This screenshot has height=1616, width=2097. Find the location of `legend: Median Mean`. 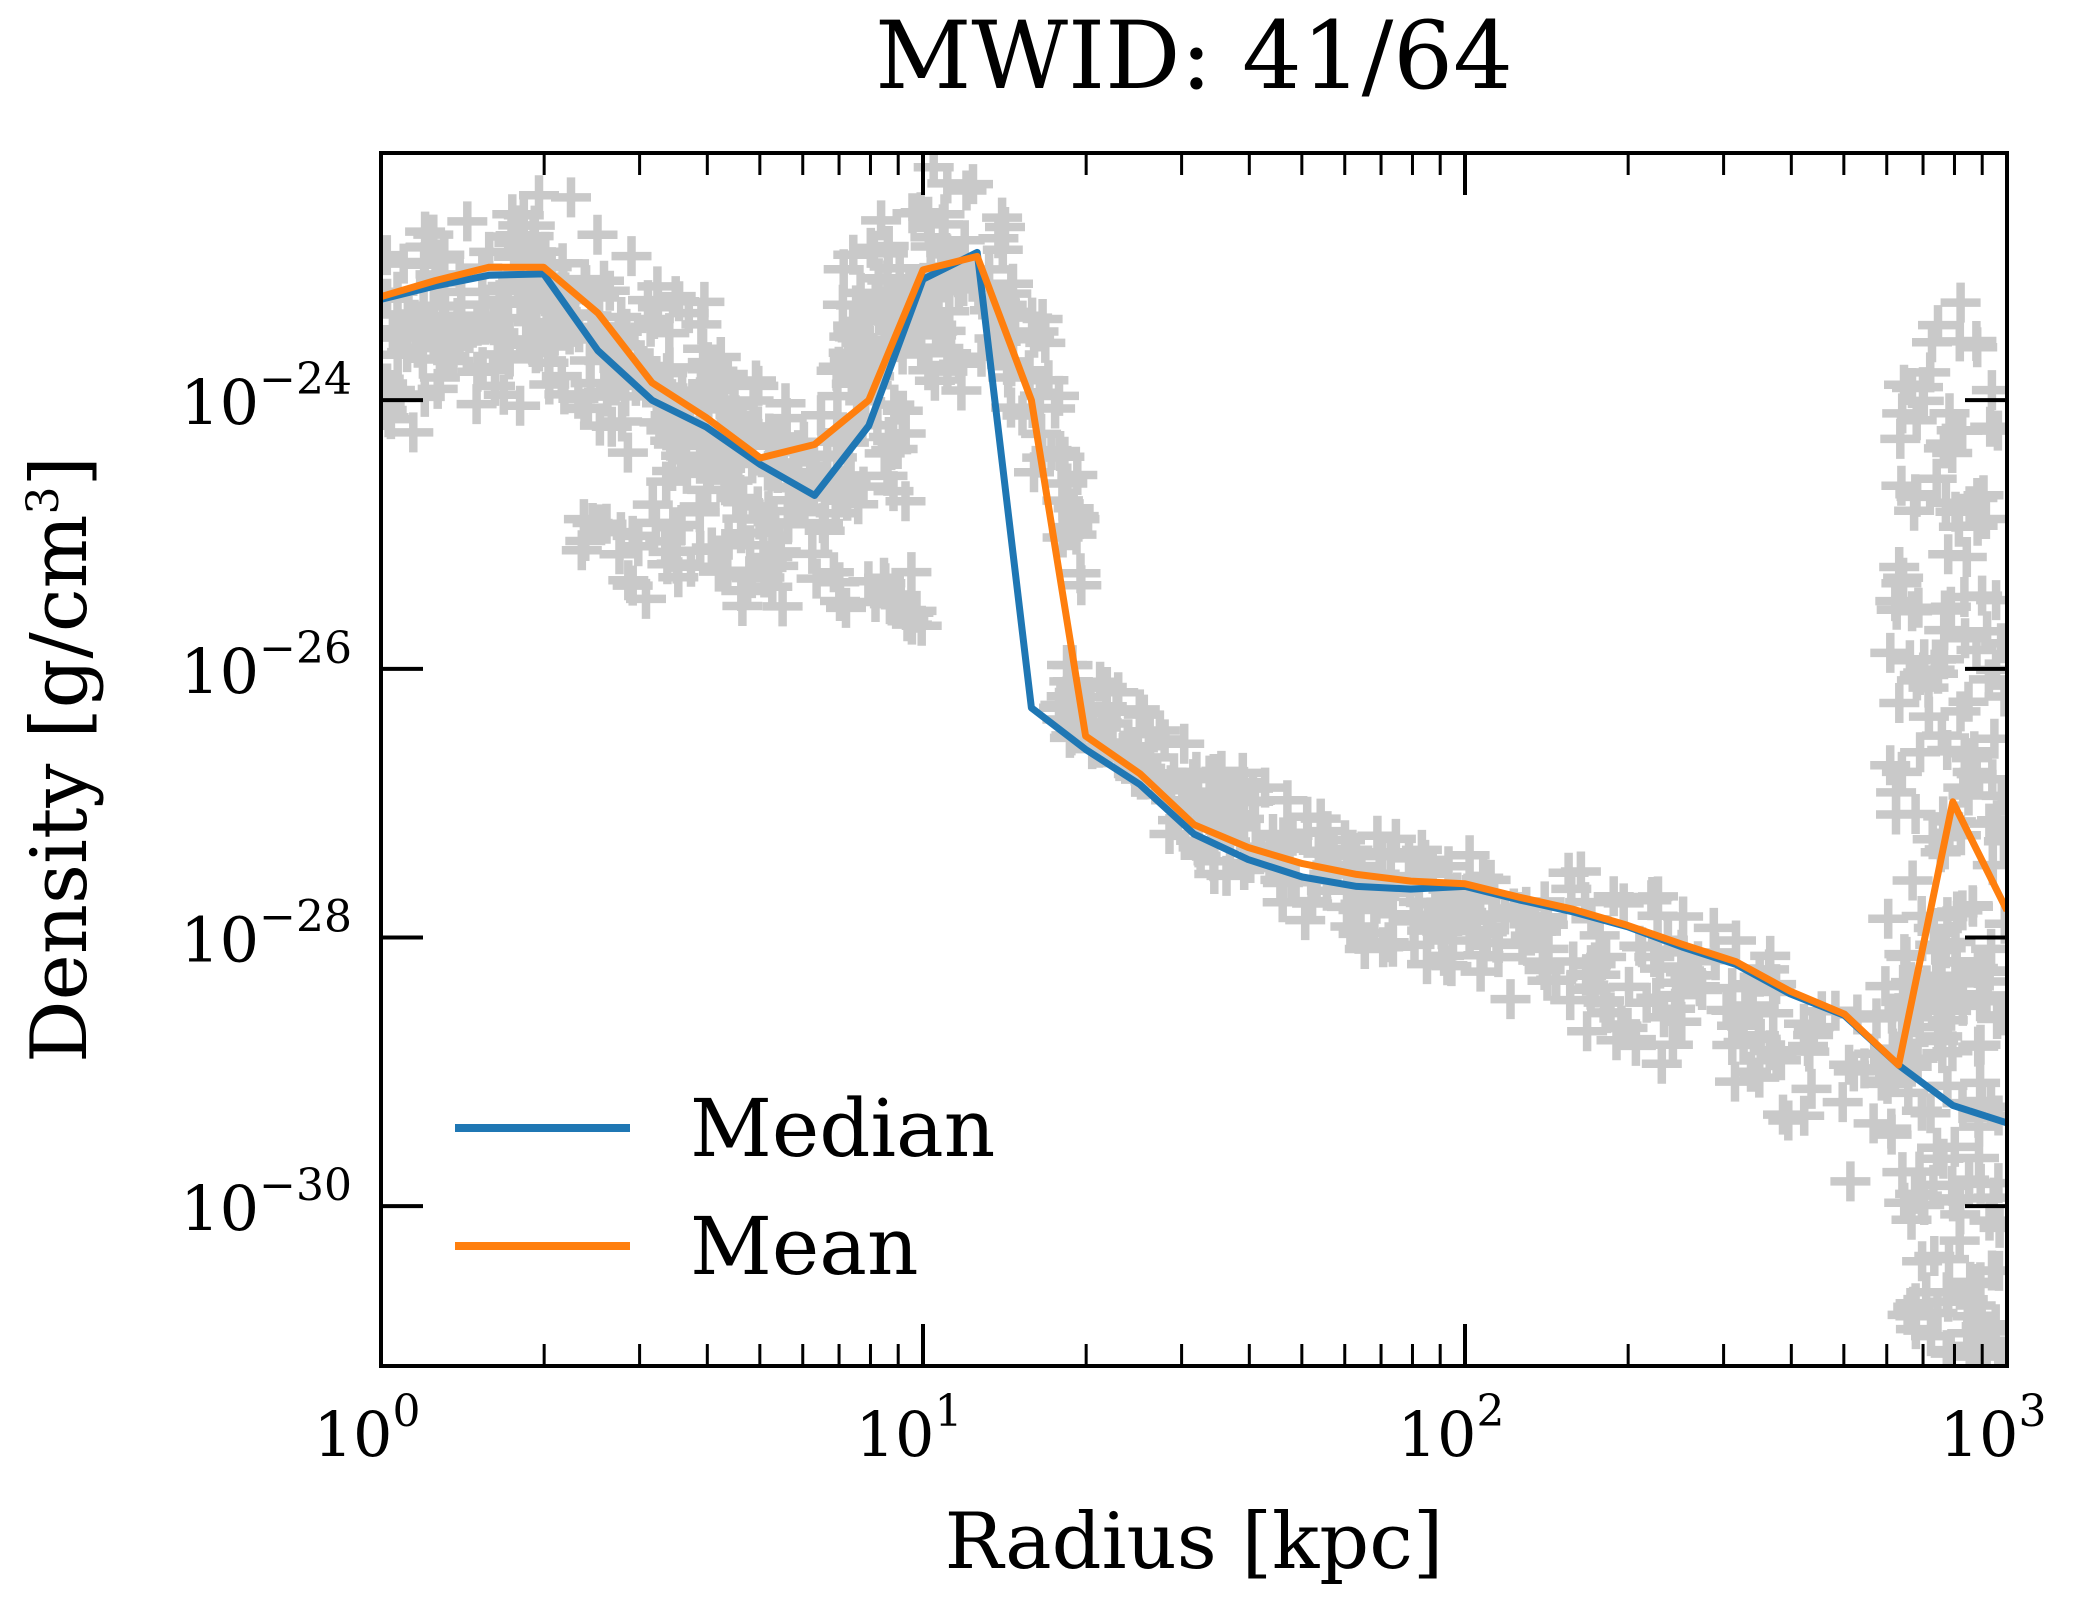

legend: Median Mean is located at coordinates (725, 1187).